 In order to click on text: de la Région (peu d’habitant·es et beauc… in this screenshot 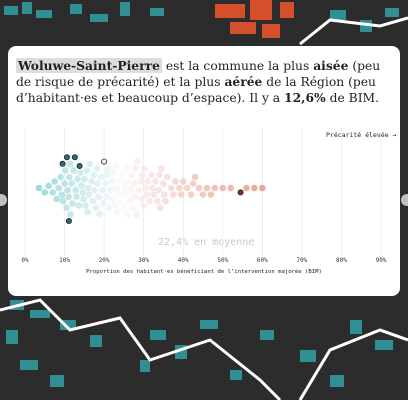, I will do `click(196, 90)`.